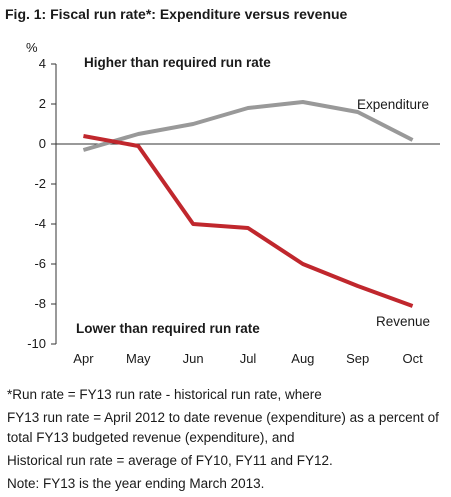 Image resolution: width=451 pixels, height=497 pixels. What do you see at coordinates (403, 321) in the screenshot?
I see `series-label-revenue: Revenue` at bounding box center [403, 321].